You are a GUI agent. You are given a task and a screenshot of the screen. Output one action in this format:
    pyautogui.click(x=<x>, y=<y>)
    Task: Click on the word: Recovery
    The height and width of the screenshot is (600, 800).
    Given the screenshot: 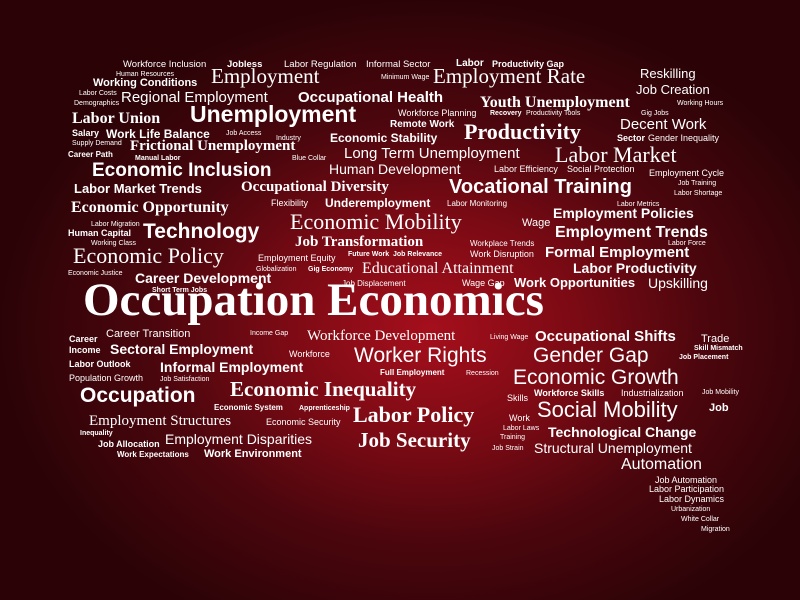 What is the action you would take?
    pyautogui.click(x=506, y=113)
    